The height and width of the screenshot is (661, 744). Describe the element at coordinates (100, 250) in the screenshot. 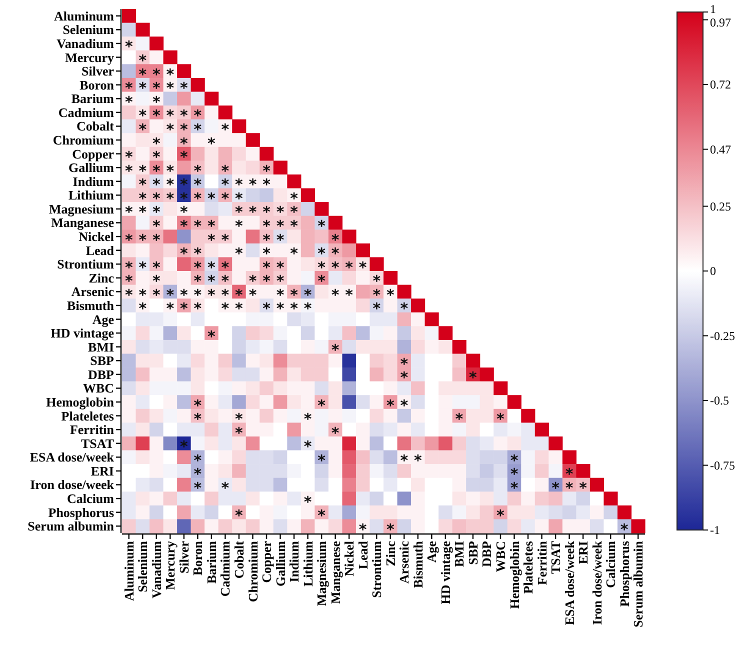

I see `y-tick-label: Lead` at that location.